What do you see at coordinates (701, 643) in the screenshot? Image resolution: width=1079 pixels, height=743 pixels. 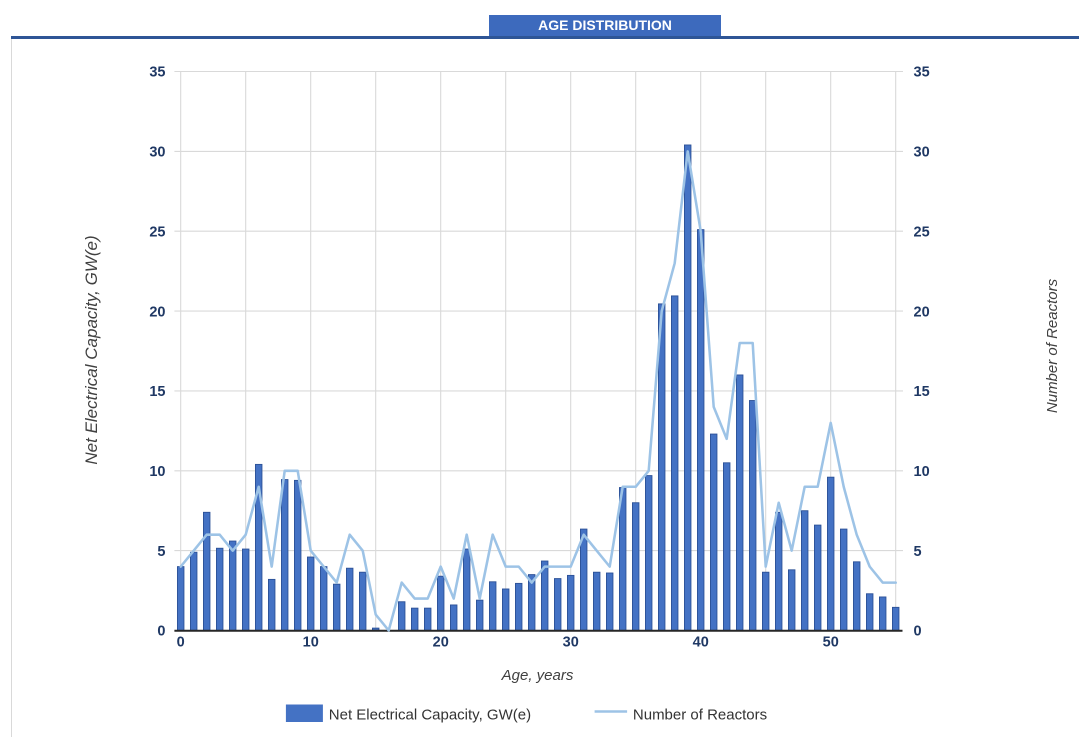 I see `svg-text: 40` at bounding box center [701, 643].